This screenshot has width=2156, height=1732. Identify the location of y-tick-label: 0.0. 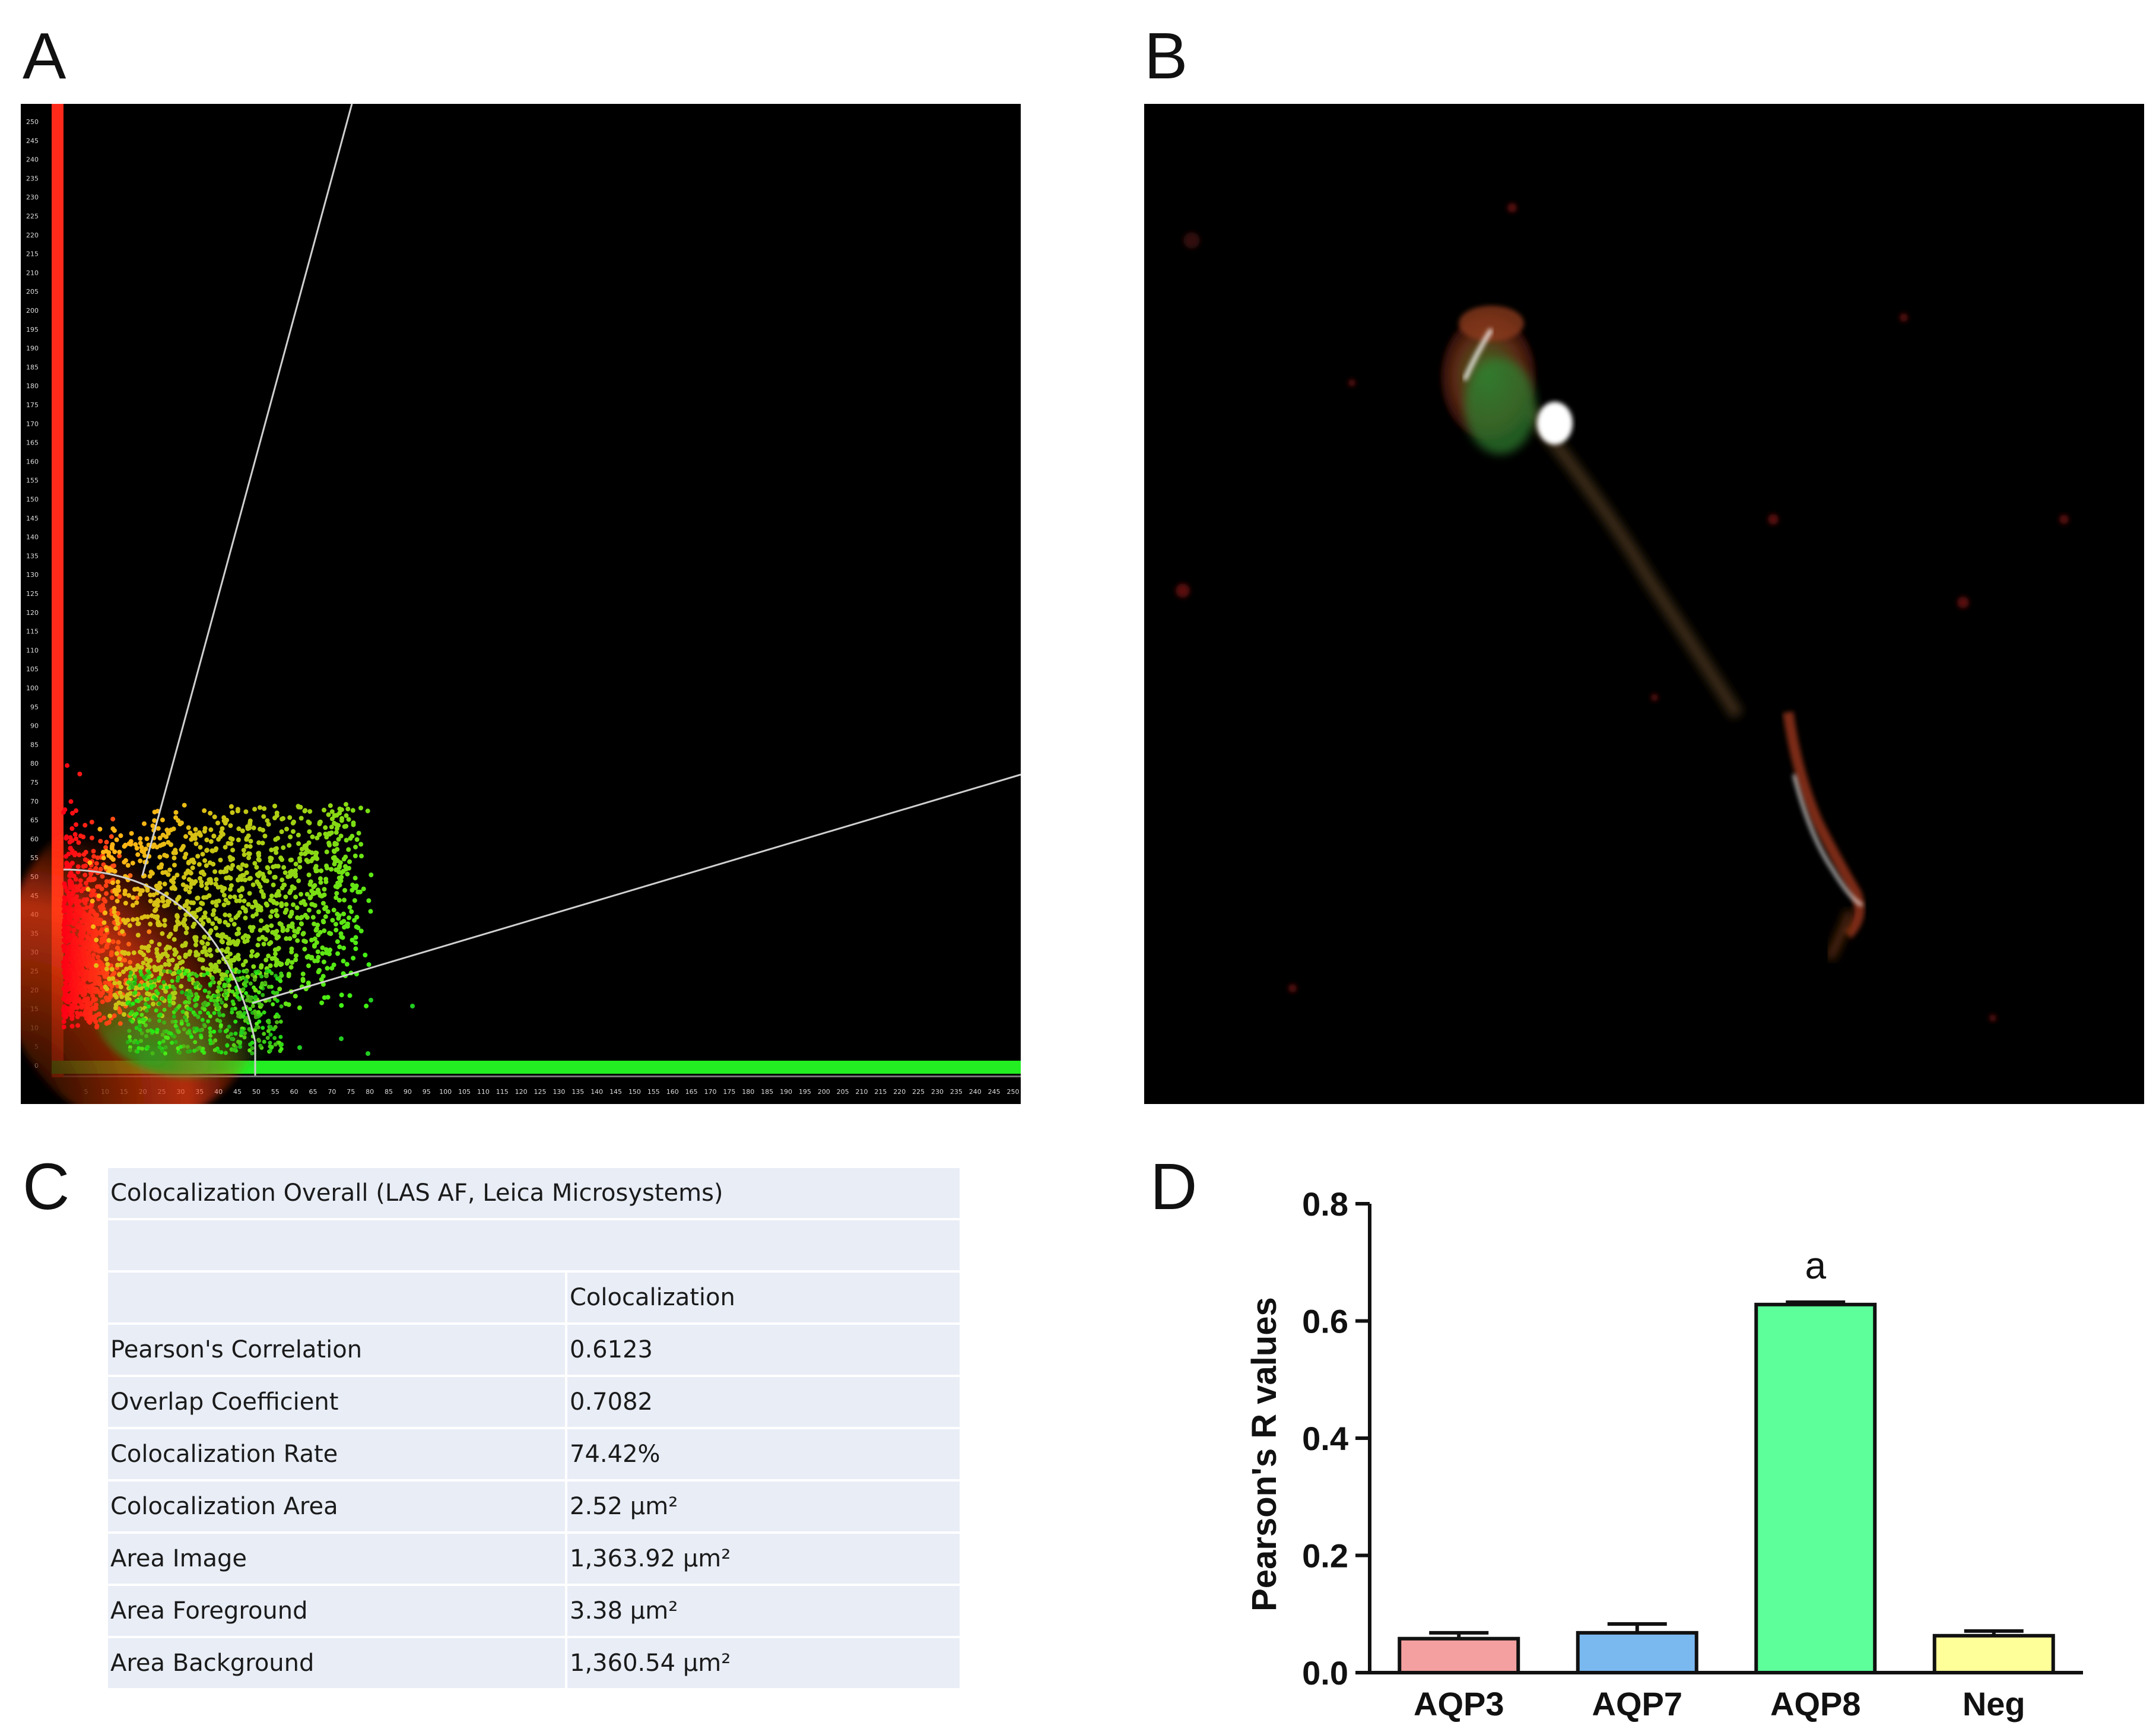
(1325, 1673).